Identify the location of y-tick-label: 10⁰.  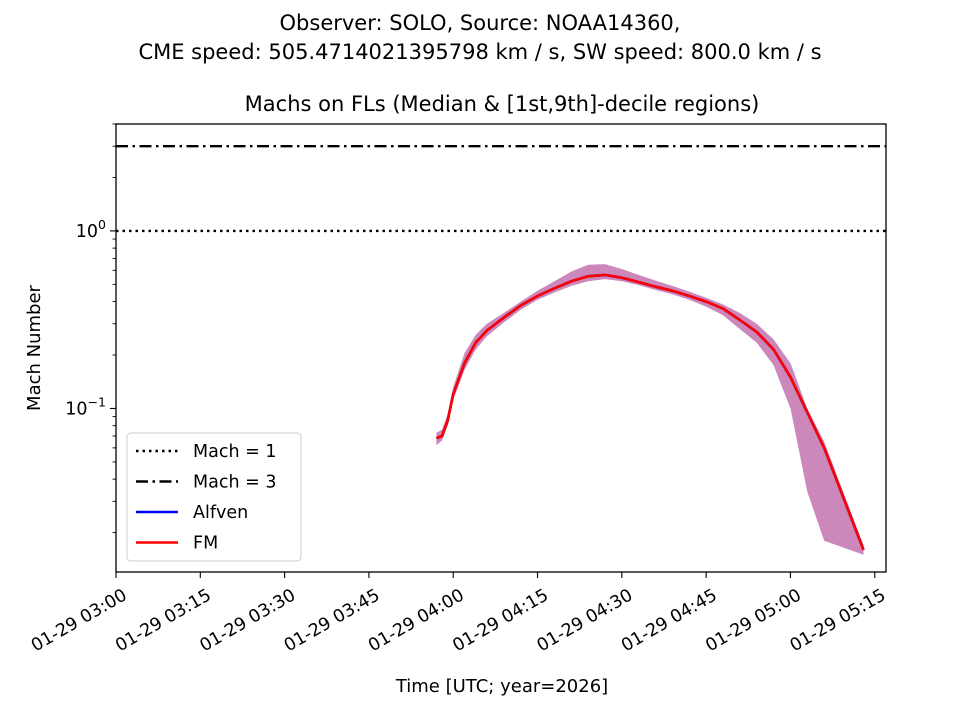
(91, 229).